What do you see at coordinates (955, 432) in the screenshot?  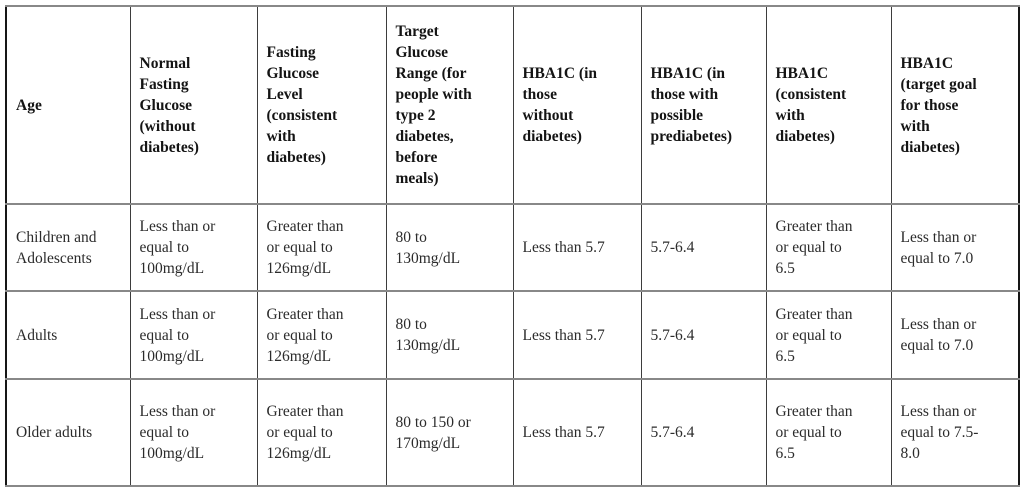 I see `cell-hba1c-target-goal: Less than or equal to 7.5- 8.0` at bounding box center [955, 432].